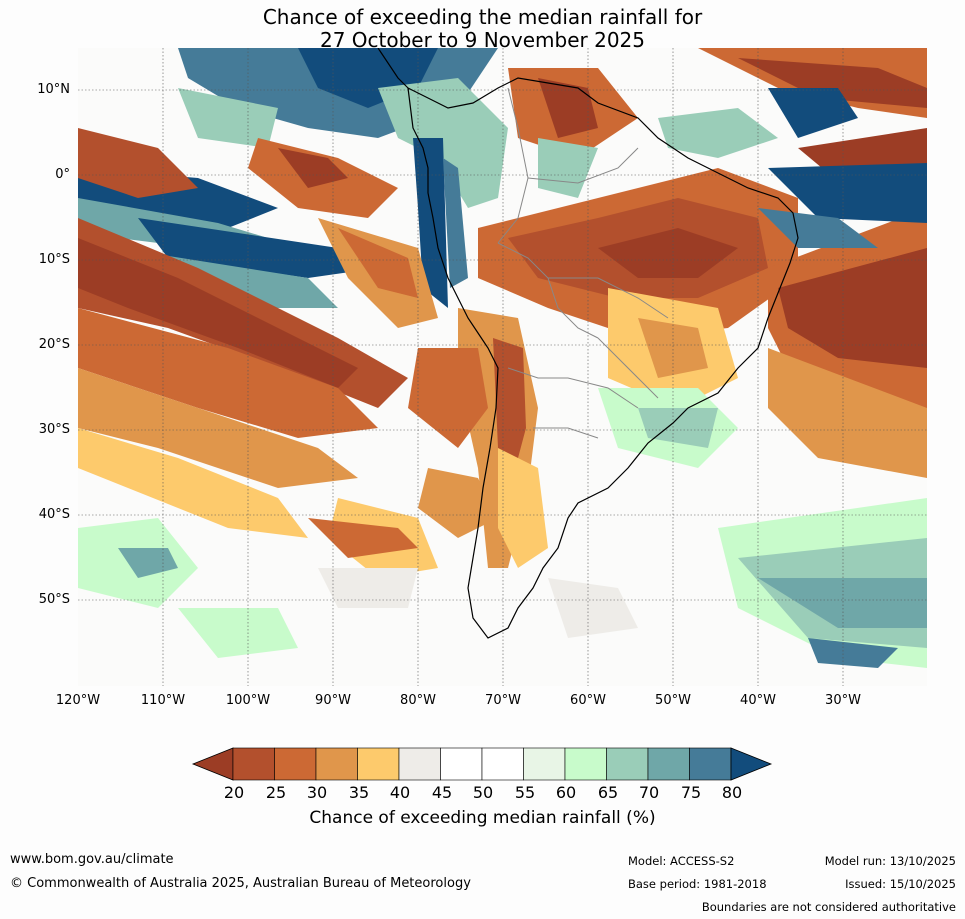  What do you see at coordinates (649, 792) in the screenshot?
I see `colorbar-tick-70: 70` at bounding box center [649, 792].